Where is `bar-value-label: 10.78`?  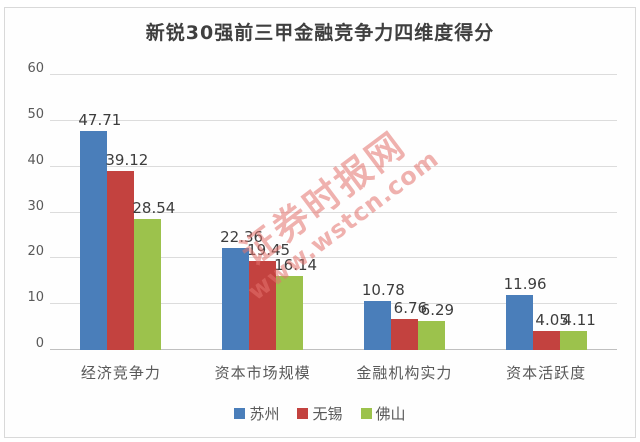
bar-value-label: 10.78 is located at coordinates (383, 289).